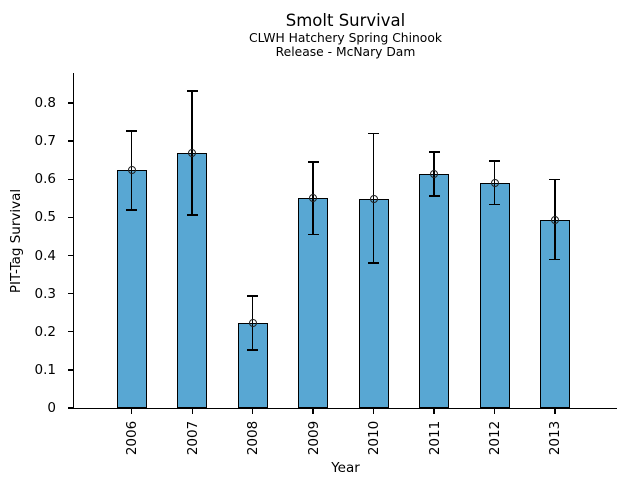 The width and height of the screenshot is (640, 480). What do you see at coordinates (555, 438) in the screenshot?
I see `x-tick-label-2013: 2013` at bounding box center [555, 438].